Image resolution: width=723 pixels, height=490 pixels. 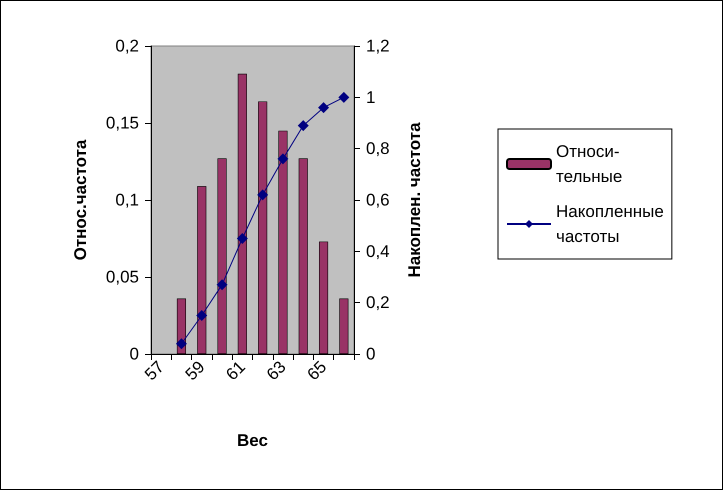 What do you see at coordinates (276, 370) in the screenshot?
I see `x-tick-label: 63` at bounding box center [276, 370].